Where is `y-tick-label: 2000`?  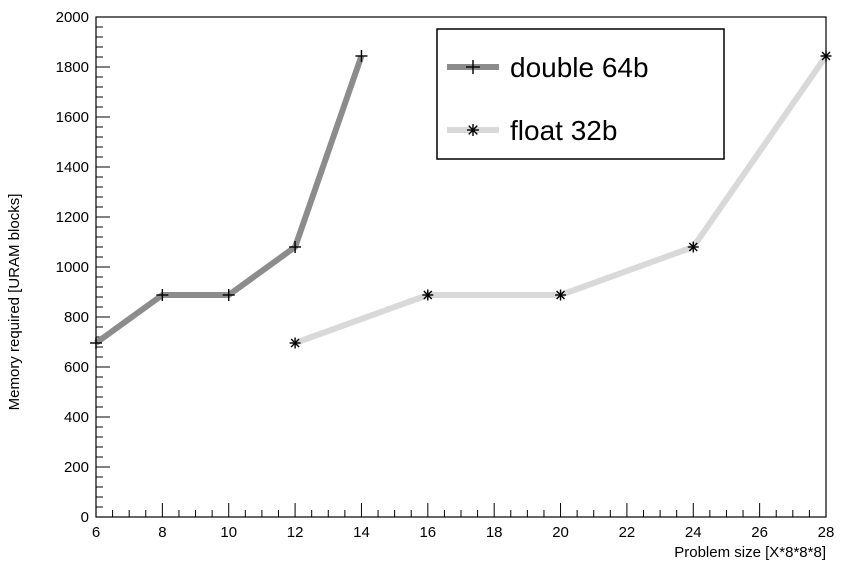
y-tick-label: 2000 is located at coordinates (72, 17).